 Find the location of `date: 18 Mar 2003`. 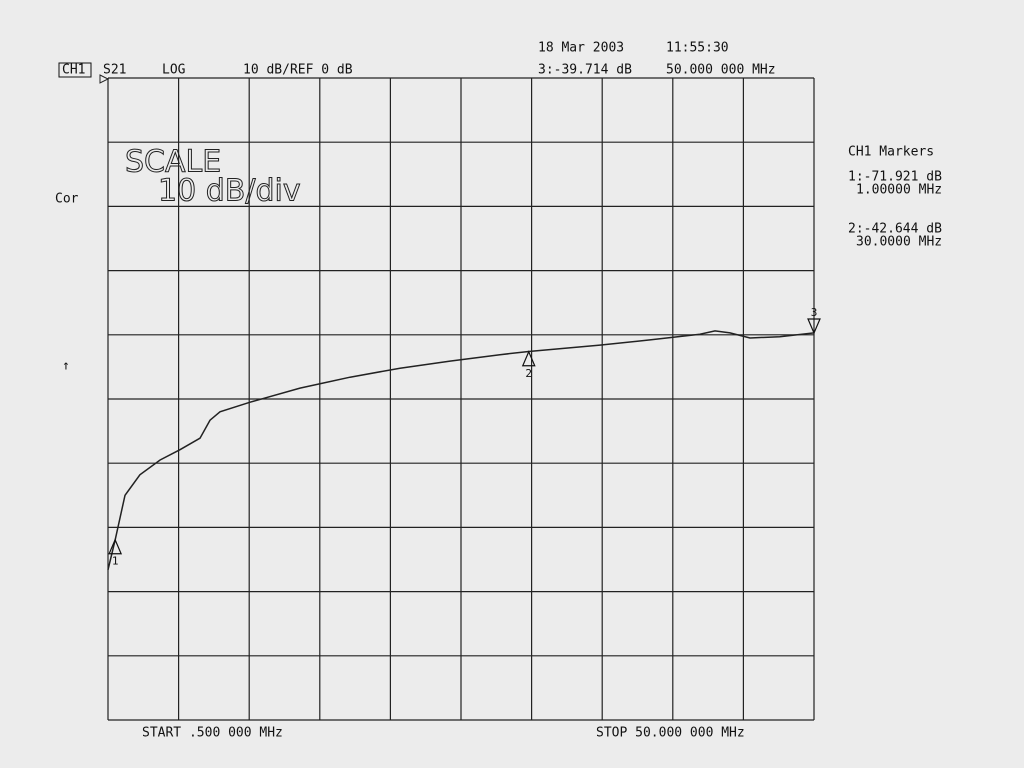

date: 18 Mar 2003 is located at coordinates (581, 48).